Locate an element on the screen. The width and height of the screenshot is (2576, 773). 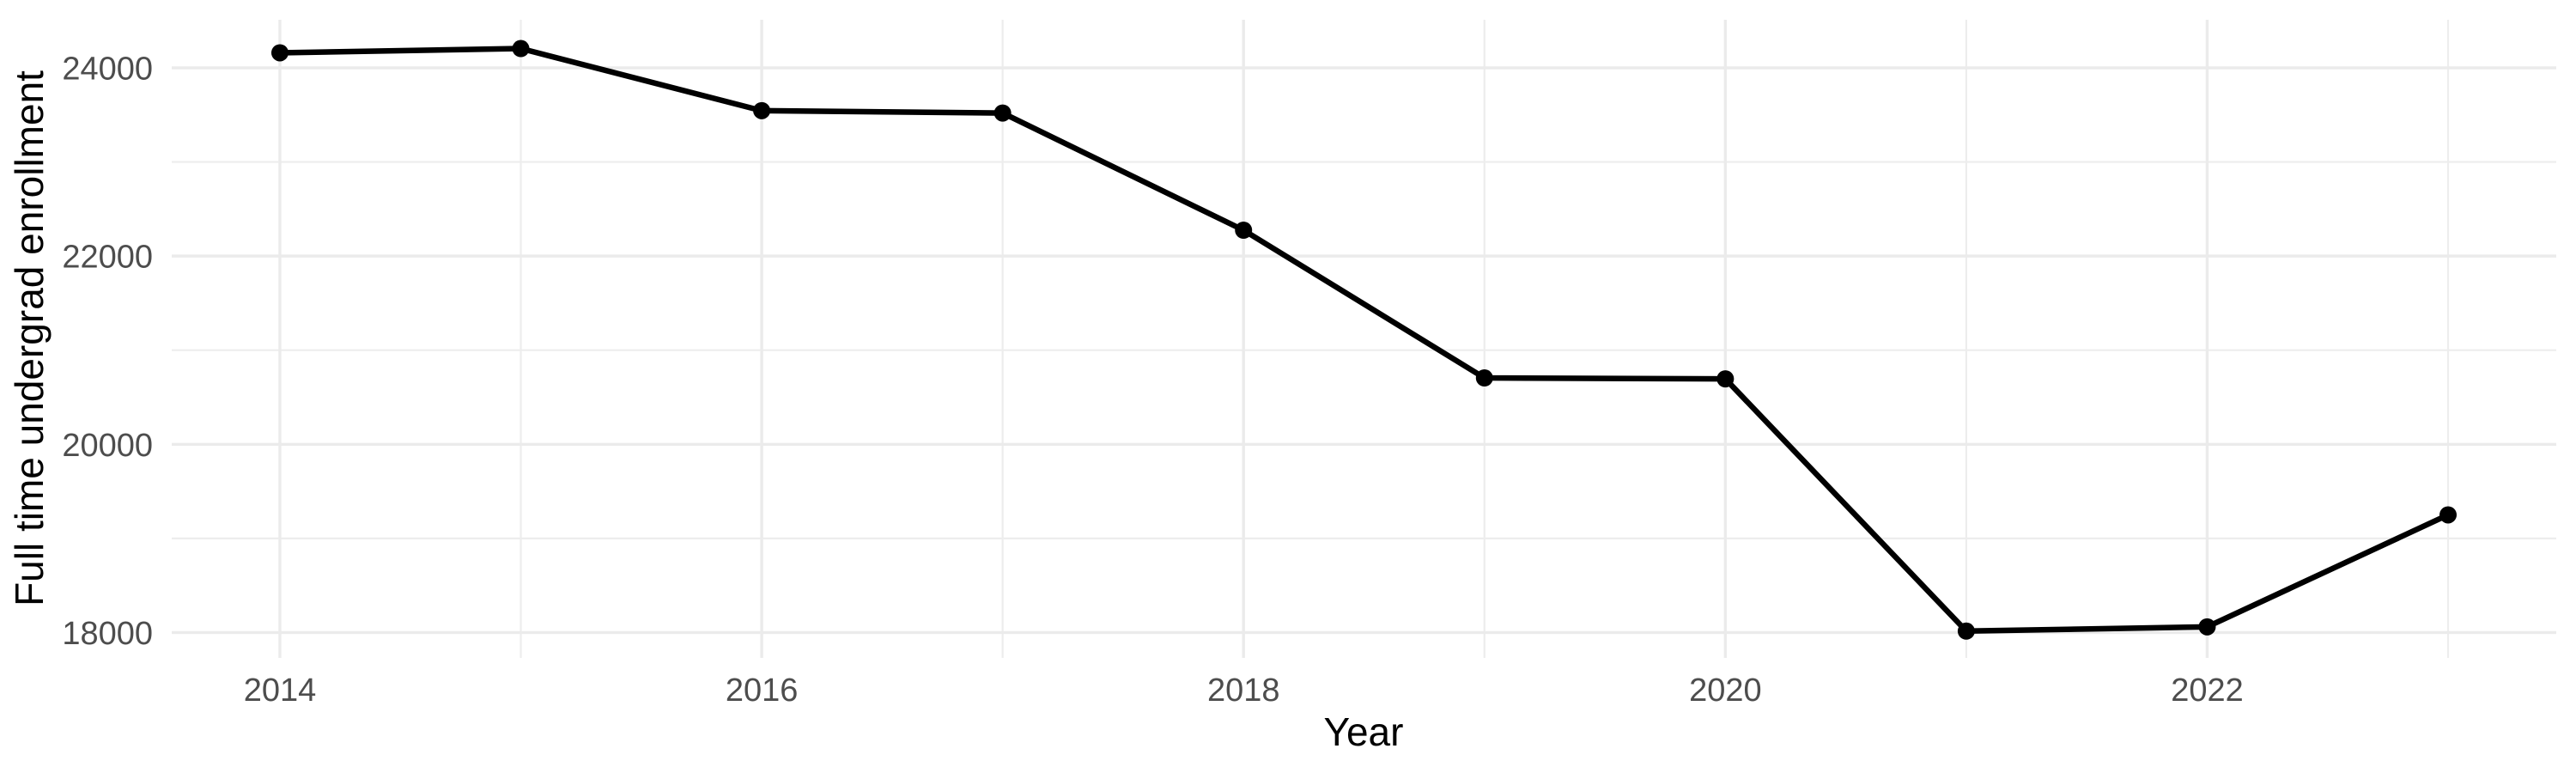
data-point-2018 is located at coordinates (1244, 231).